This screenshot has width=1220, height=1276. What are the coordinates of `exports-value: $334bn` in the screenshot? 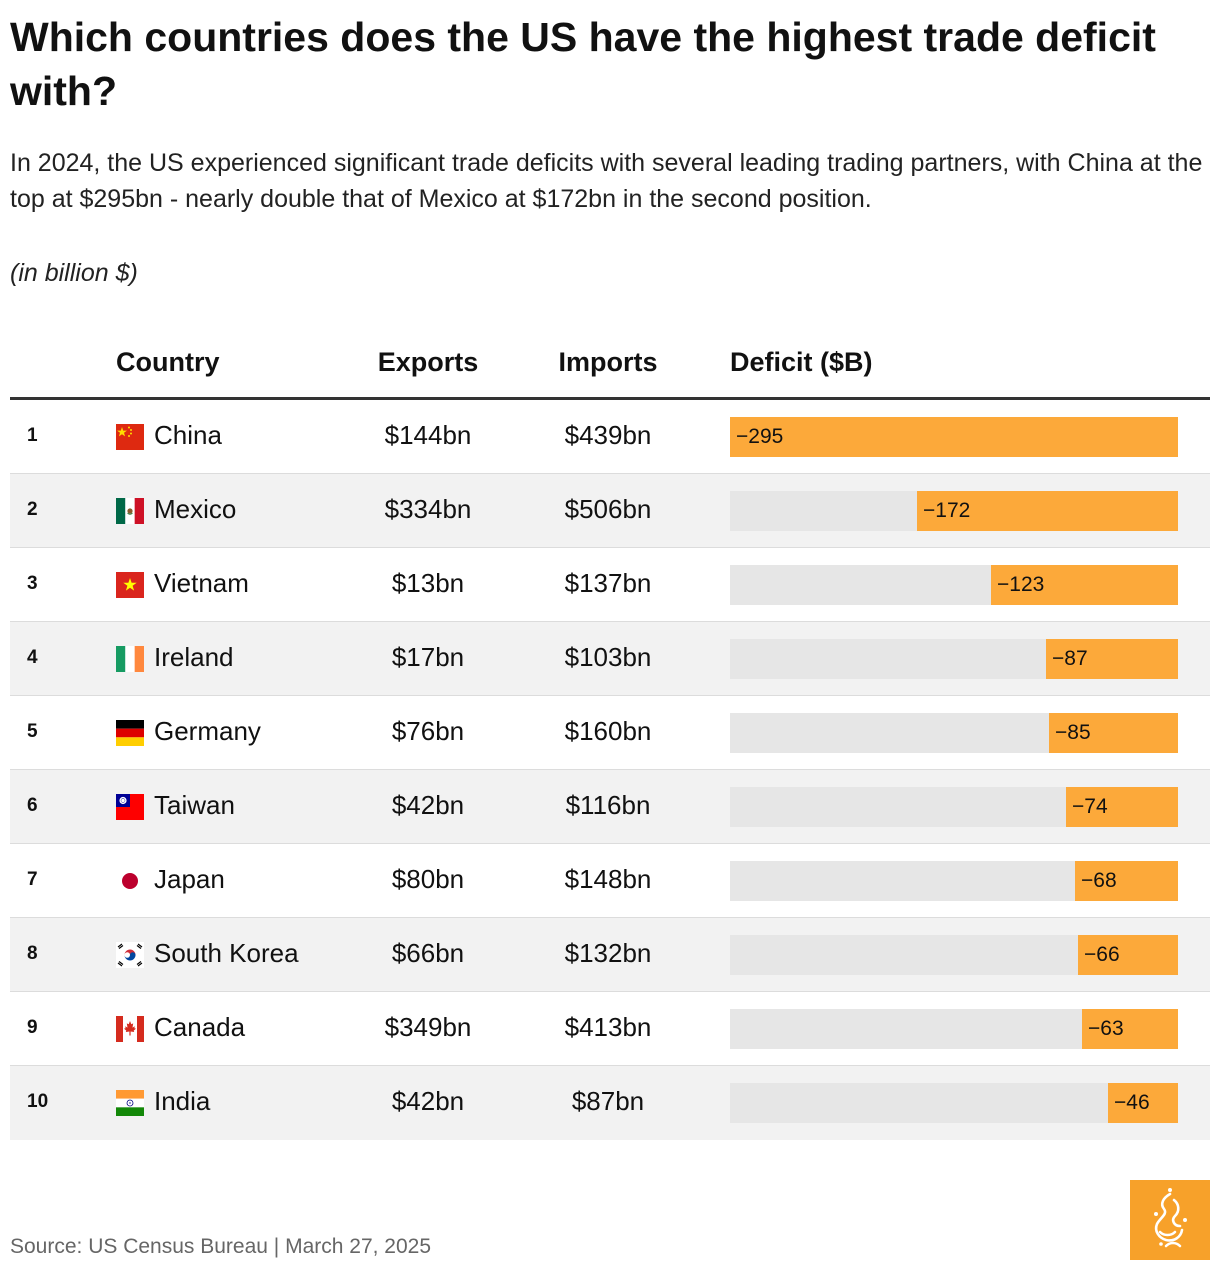 It's located at (428, 509).